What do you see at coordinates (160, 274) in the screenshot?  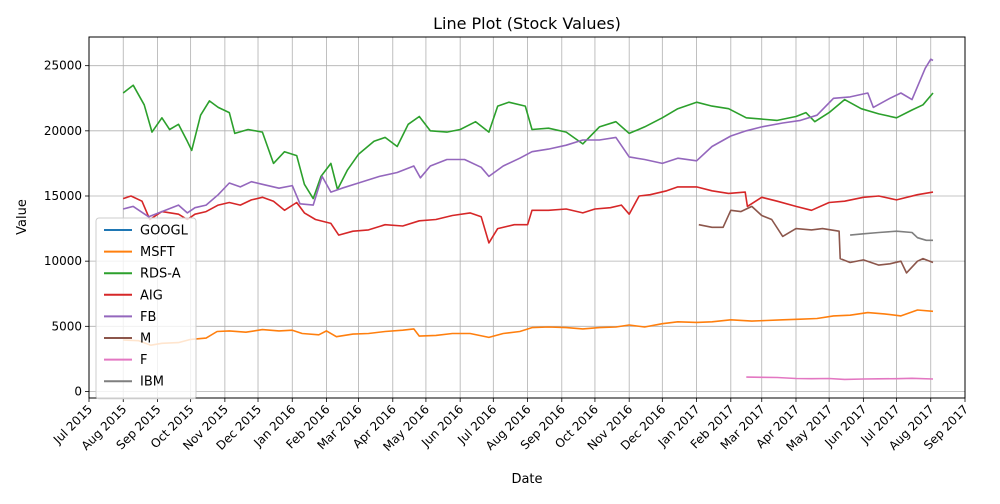 I see `legend-label-rds-a: RDS-A` at bounding box center [160, 274].